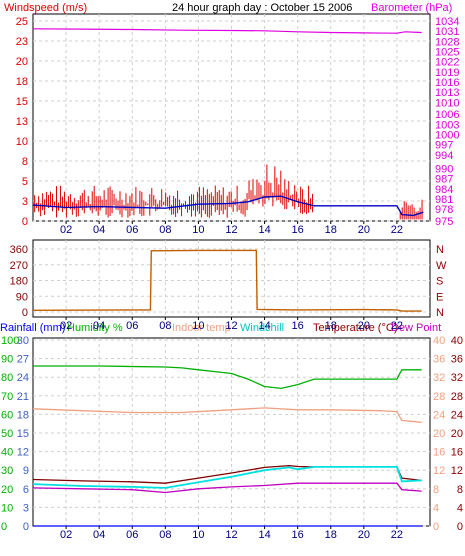  Describe the element at coordinates (23, 341) in the screenshot. I see `rainfall-ytick-label: 30` at that location.